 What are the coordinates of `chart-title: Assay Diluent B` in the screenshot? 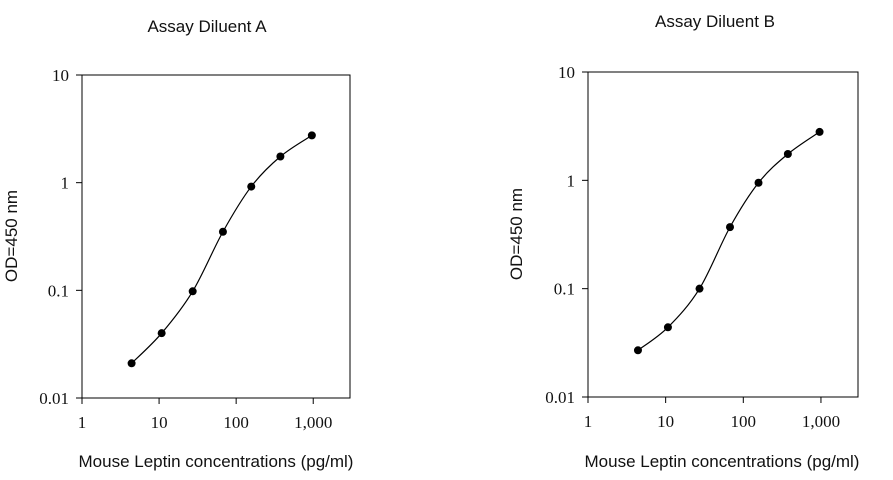 It's located at (715, 21).